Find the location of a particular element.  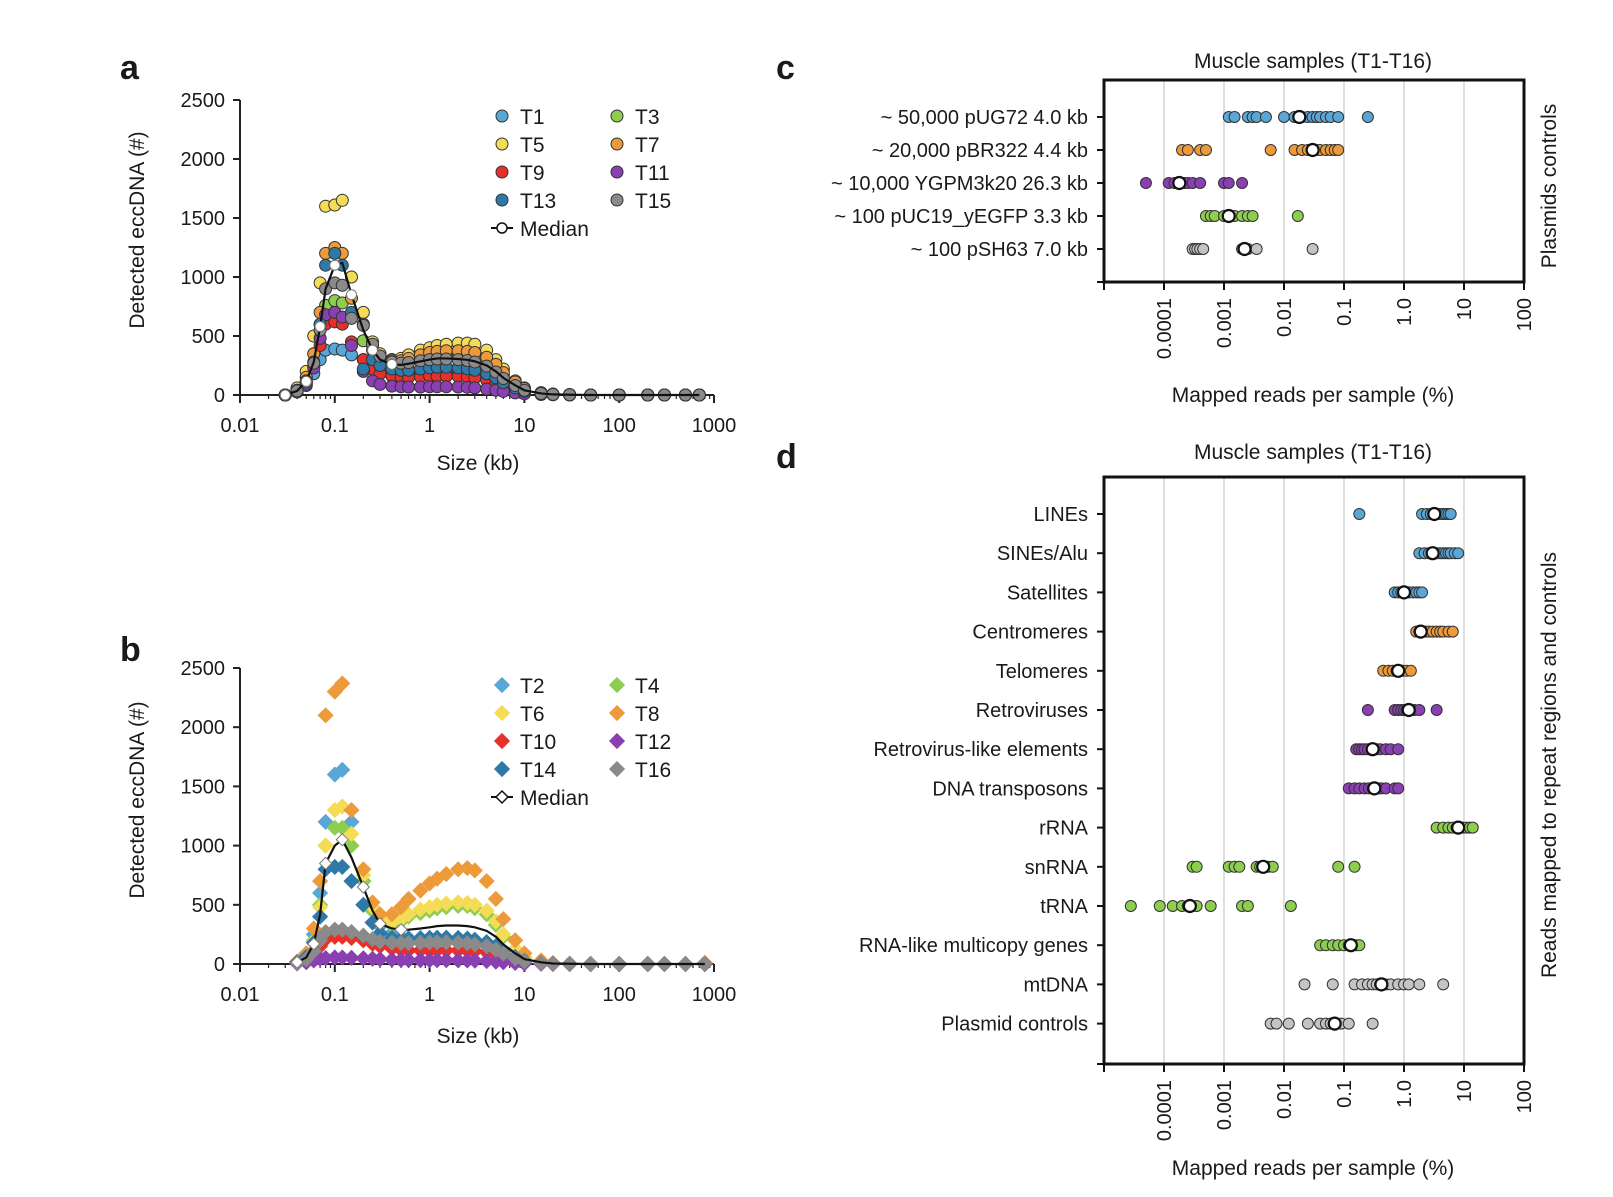

category-label: ~ 100 pSH63 7.0 kb is located at coordinates (999, 250).